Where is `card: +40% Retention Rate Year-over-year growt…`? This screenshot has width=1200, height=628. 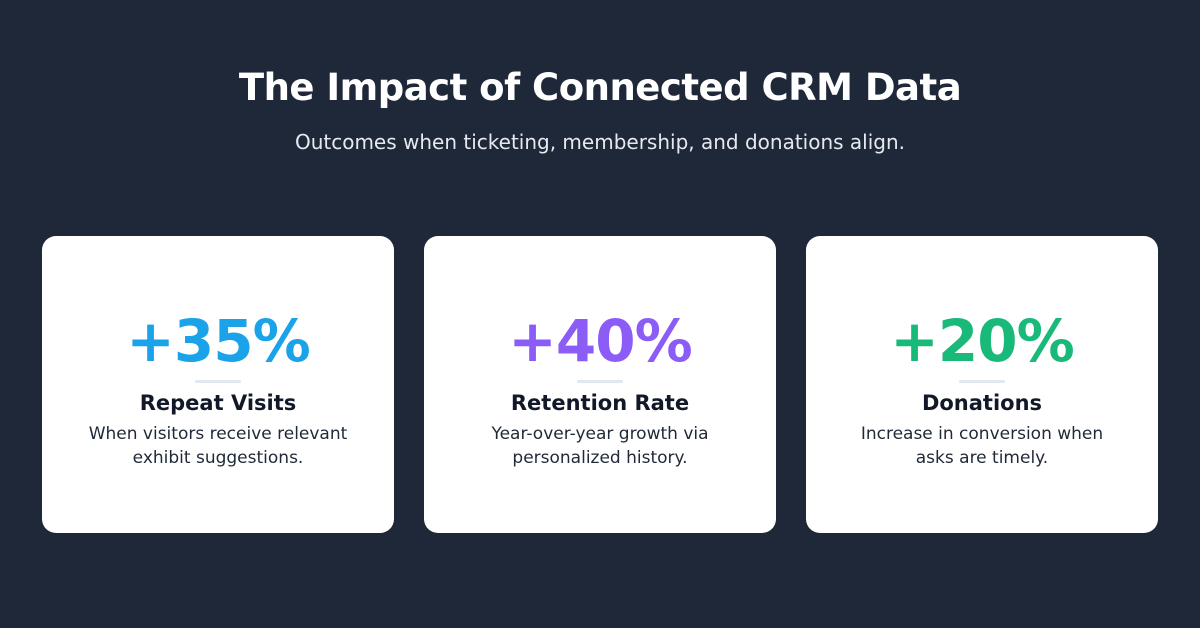 card: +40% Retention Rate Year-over-year growt… is located at coordinates (600, 384).